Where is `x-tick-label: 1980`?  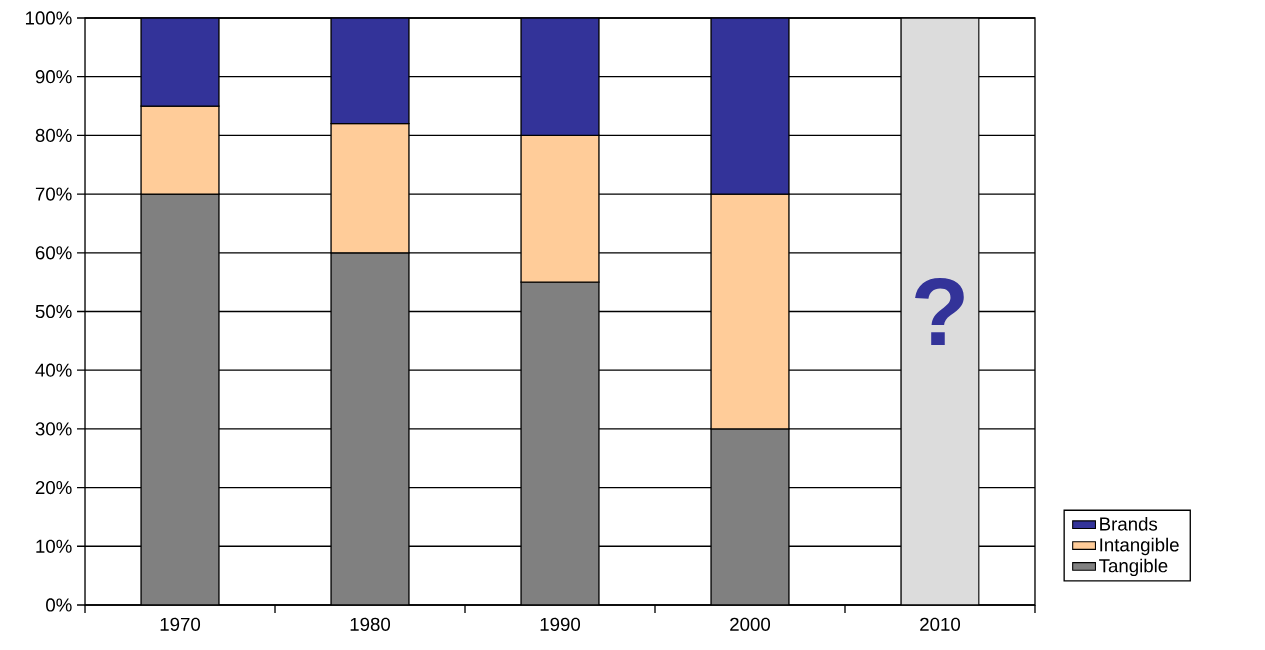 x-tick-label: 1980 is located at coordinates (370, 624).